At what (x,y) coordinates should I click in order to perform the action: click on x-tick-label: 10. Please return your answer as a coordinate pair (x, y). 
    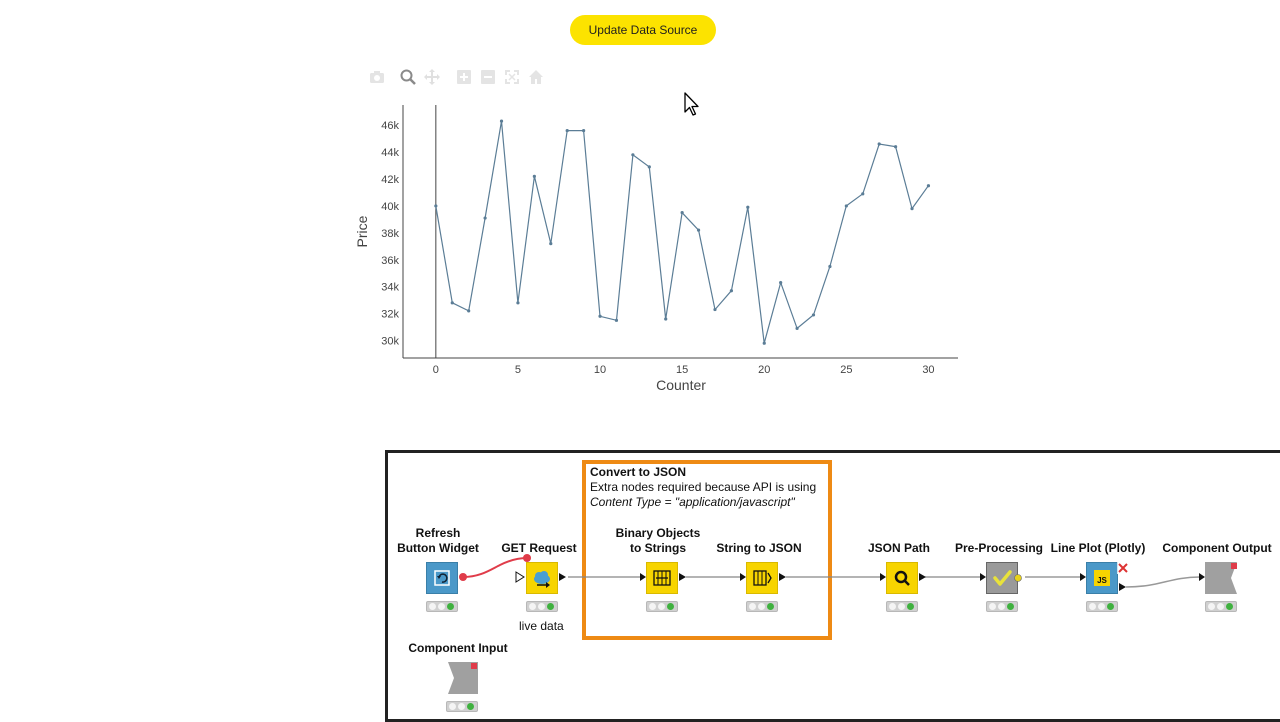
    Looking at the image, I should click on (600, 370).